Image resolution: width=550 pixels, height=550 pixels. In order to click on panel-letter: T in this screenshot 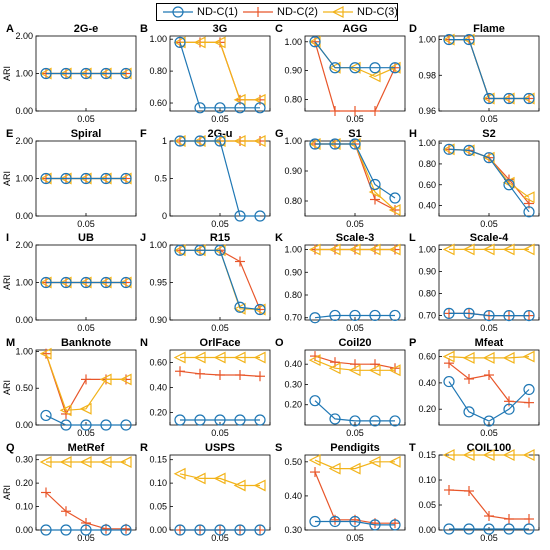, I will do `click(412, 448)`.